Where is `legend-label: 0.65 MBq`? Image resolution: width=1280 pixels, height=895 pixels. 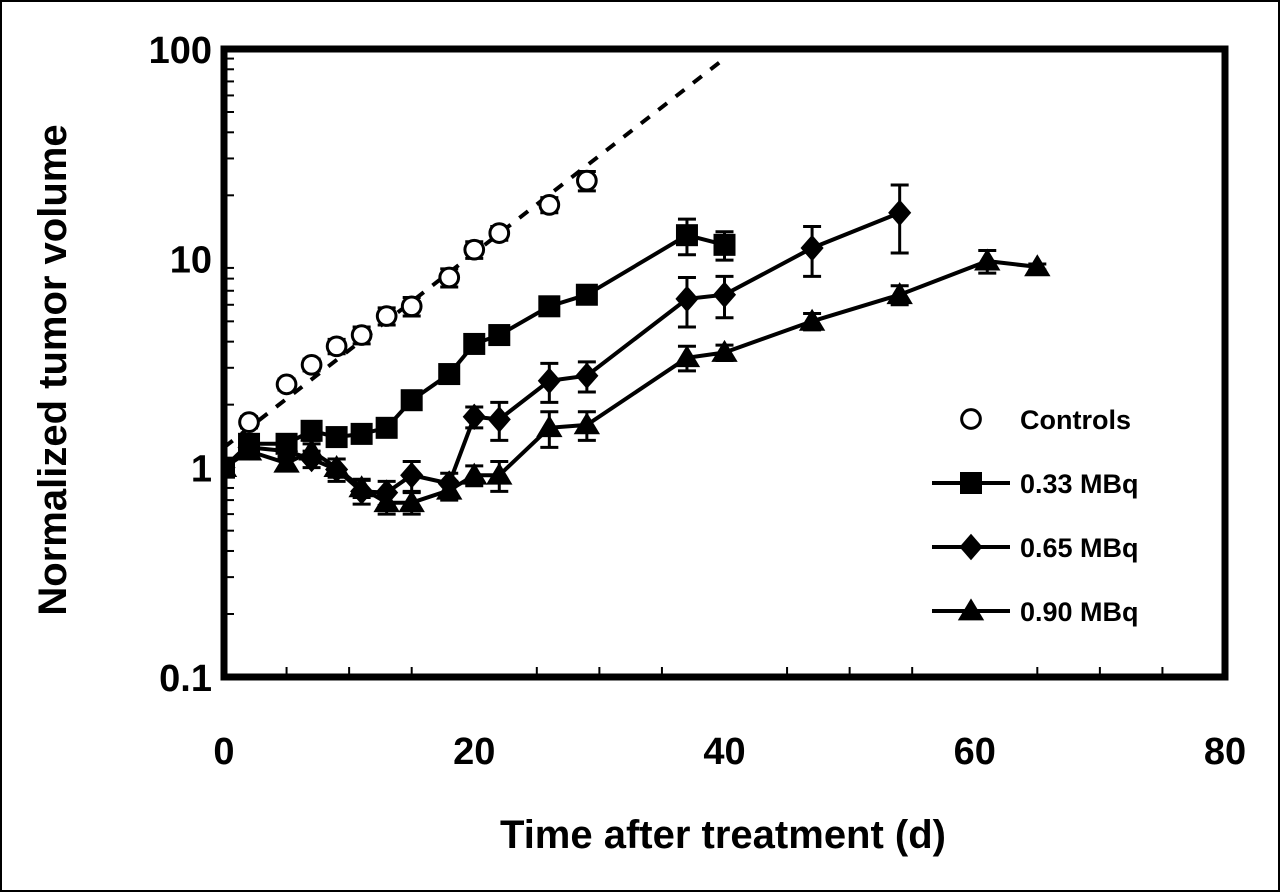
legend-label: 0.65 MBq is located at coordinates (1079, 548).